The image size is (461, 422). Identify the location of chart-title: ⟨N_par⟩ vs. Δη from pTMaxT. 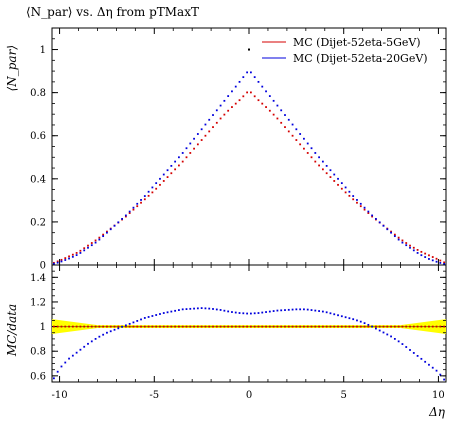
(112, 12).